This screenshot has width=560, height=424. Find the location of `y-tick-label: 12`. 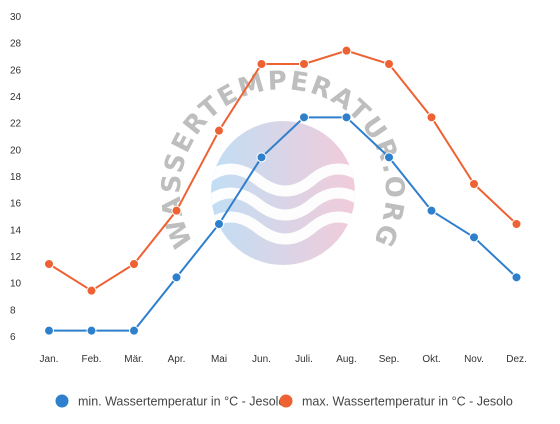

y-tick-label: 12 is located at coordinates (16, 257).